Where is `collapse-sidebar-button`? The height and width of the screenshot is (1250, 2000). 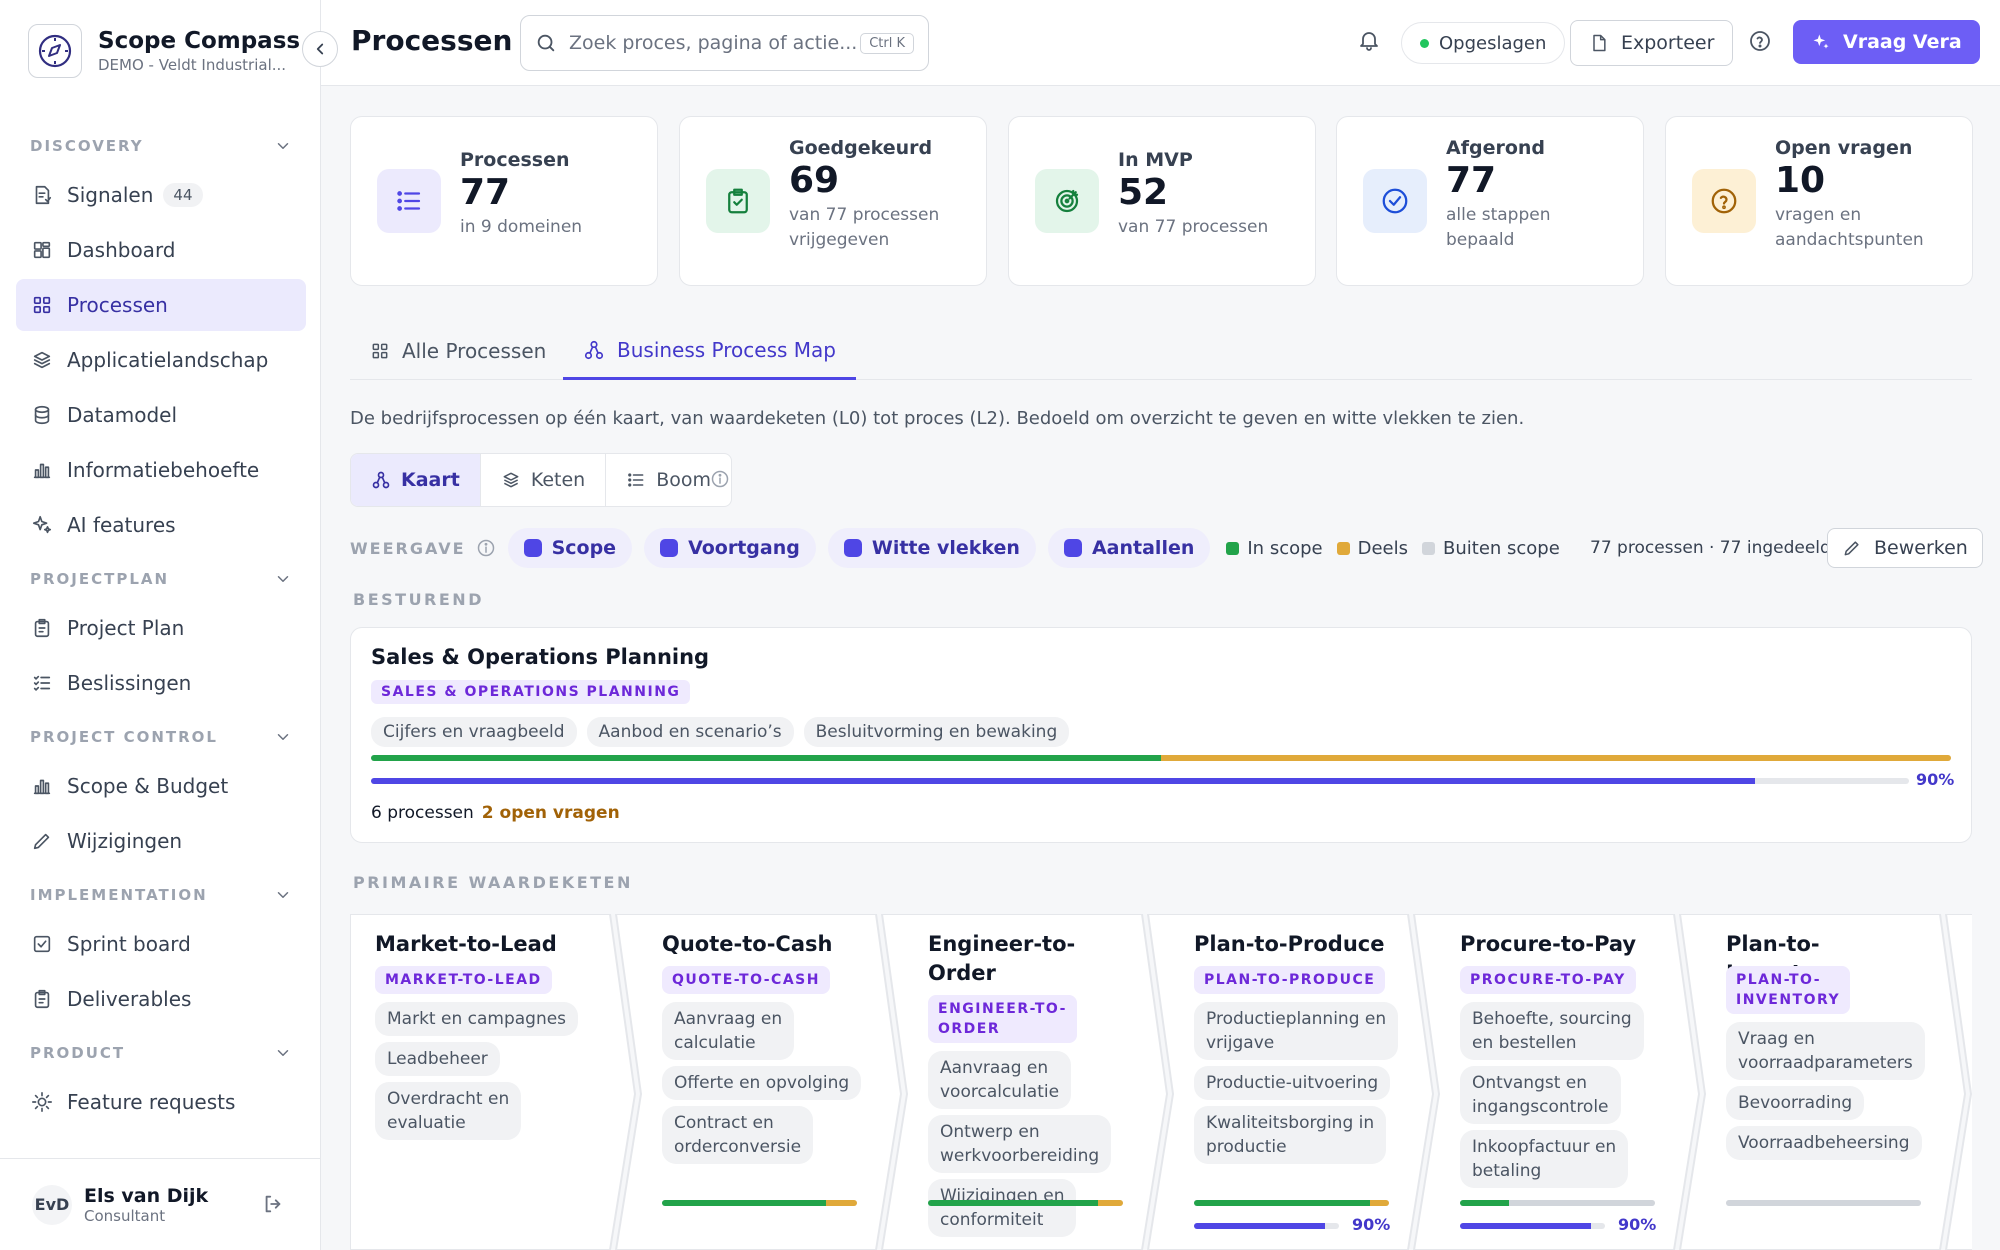
collapse-sidebar-button is located at coordinates (320, 49).